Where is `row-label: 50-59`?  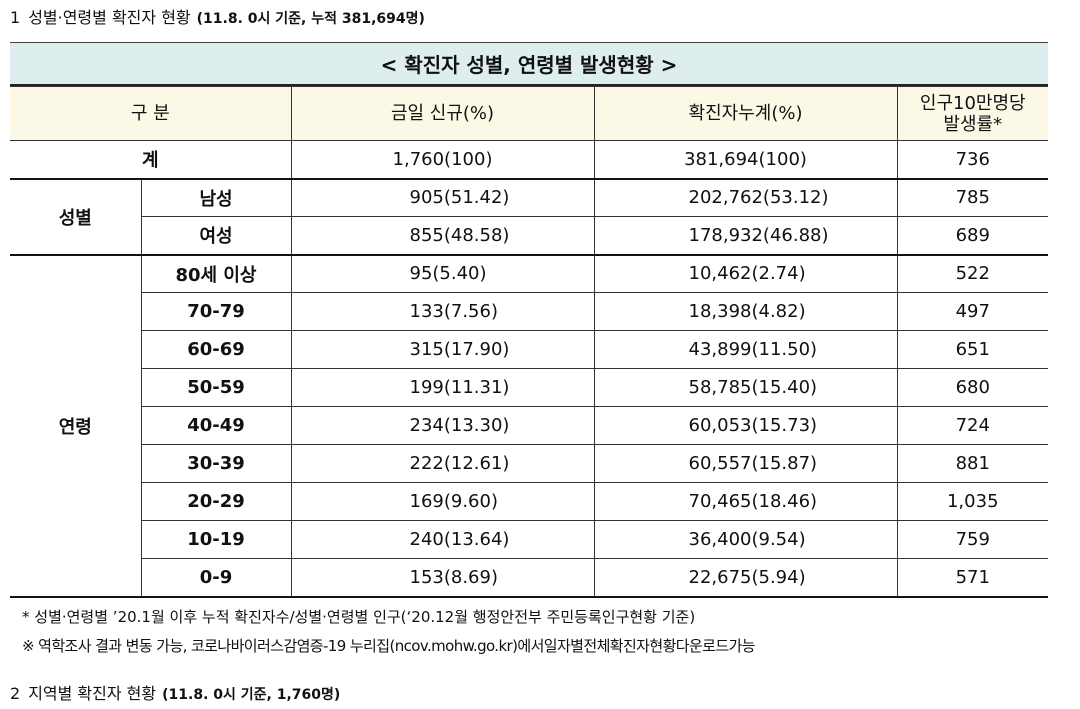 row-label: 50-59 is located at coordinates (216, 387).